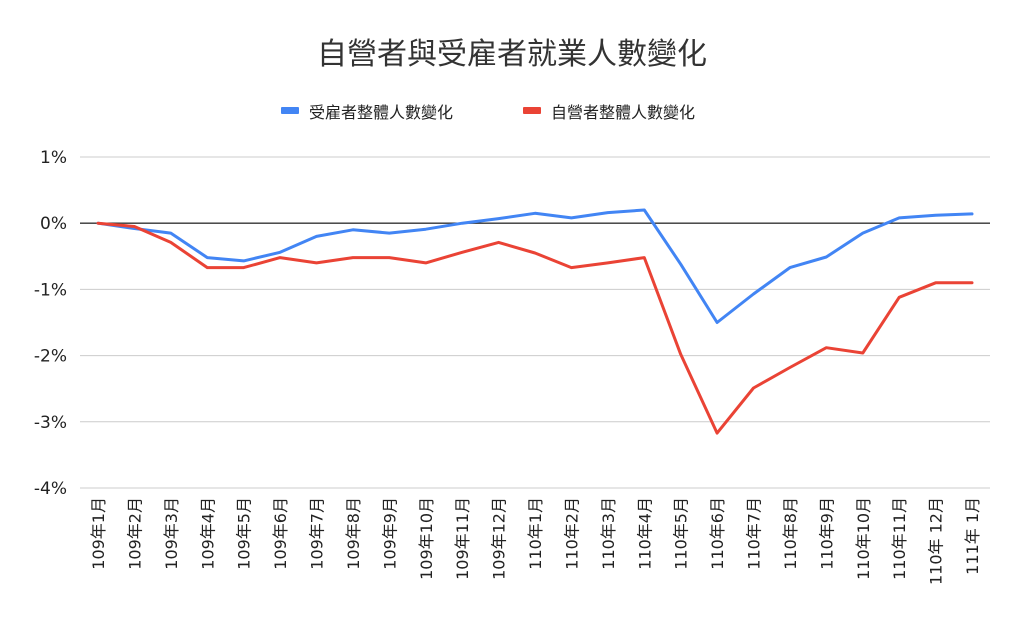  I want to click on x-tick-label: 109年7月, so click(317, 533).